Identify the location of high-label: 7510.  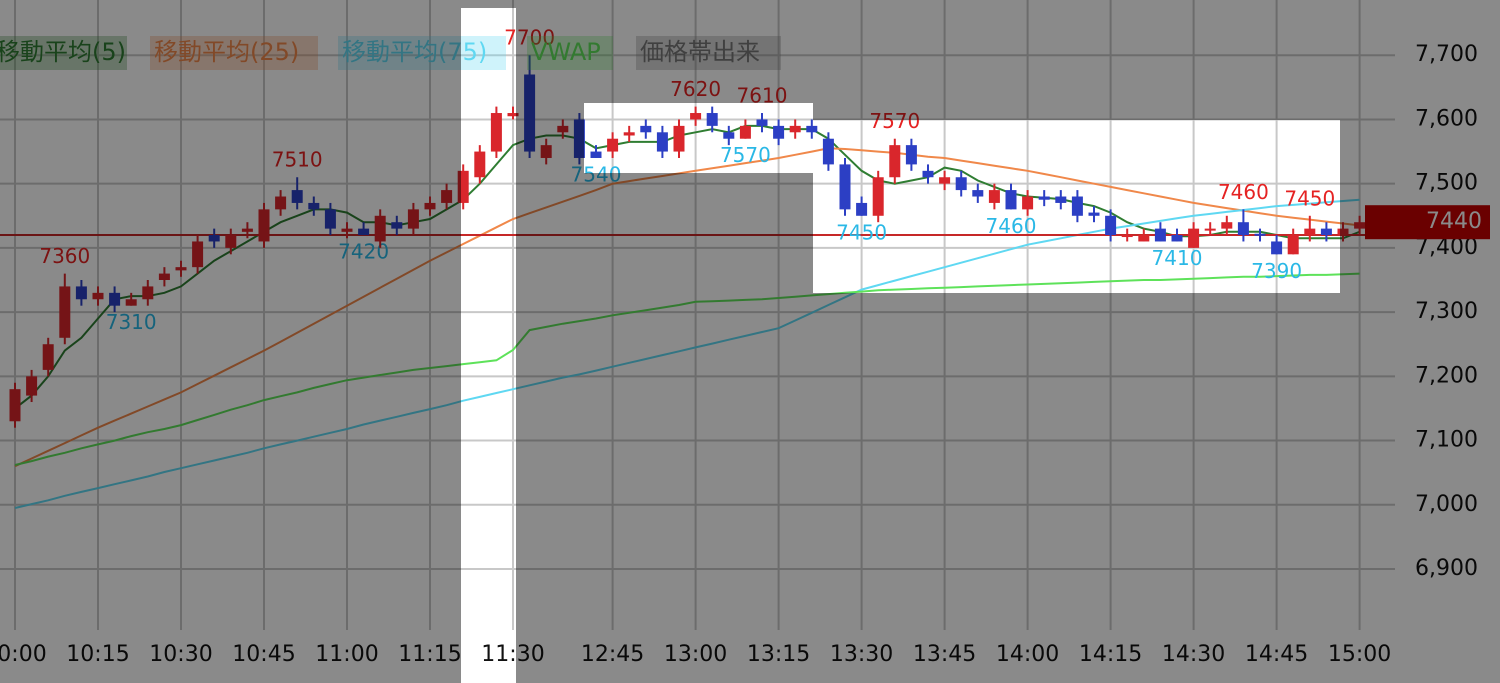
(297, 160).